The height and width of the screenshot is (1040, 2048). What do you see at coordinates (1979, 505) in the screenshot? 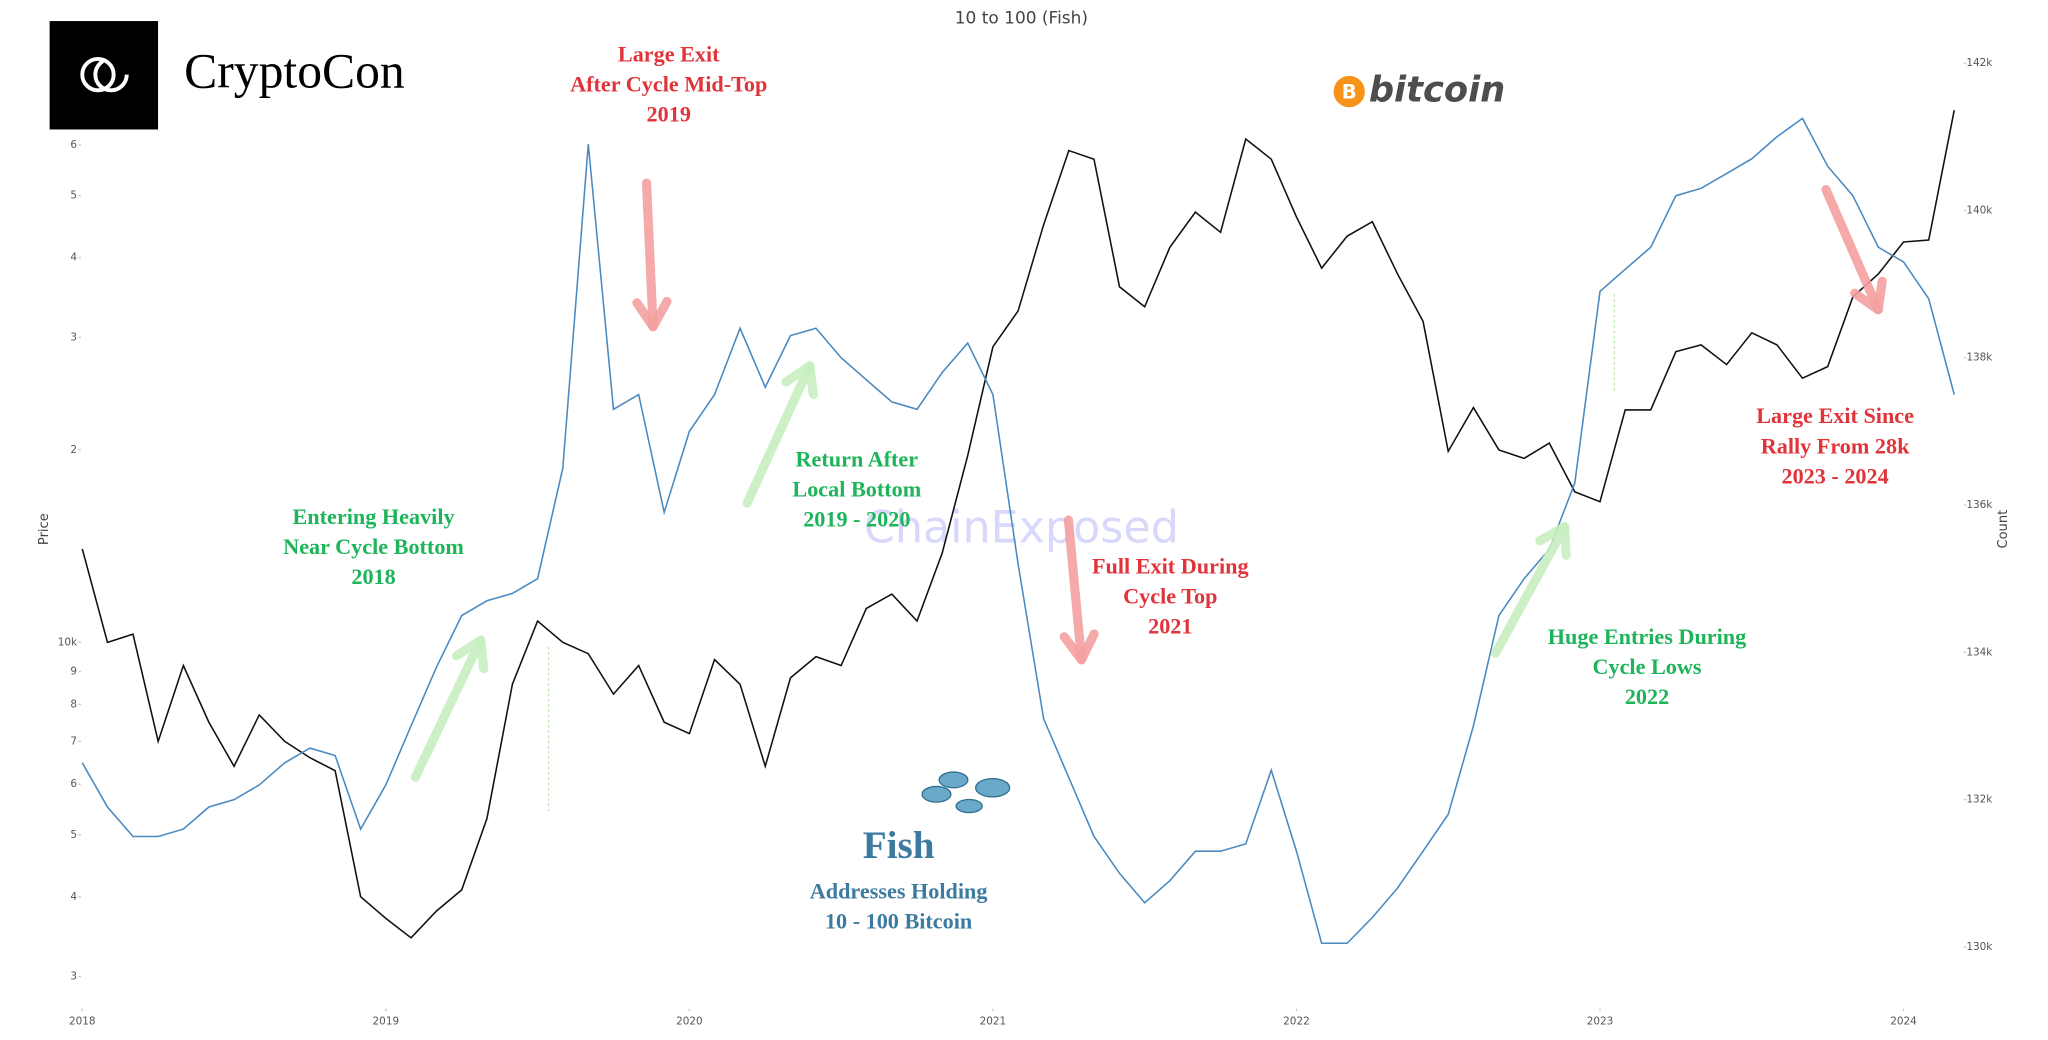
I see `y2-tick-label: 136k` at bounding box center [1979, 505].